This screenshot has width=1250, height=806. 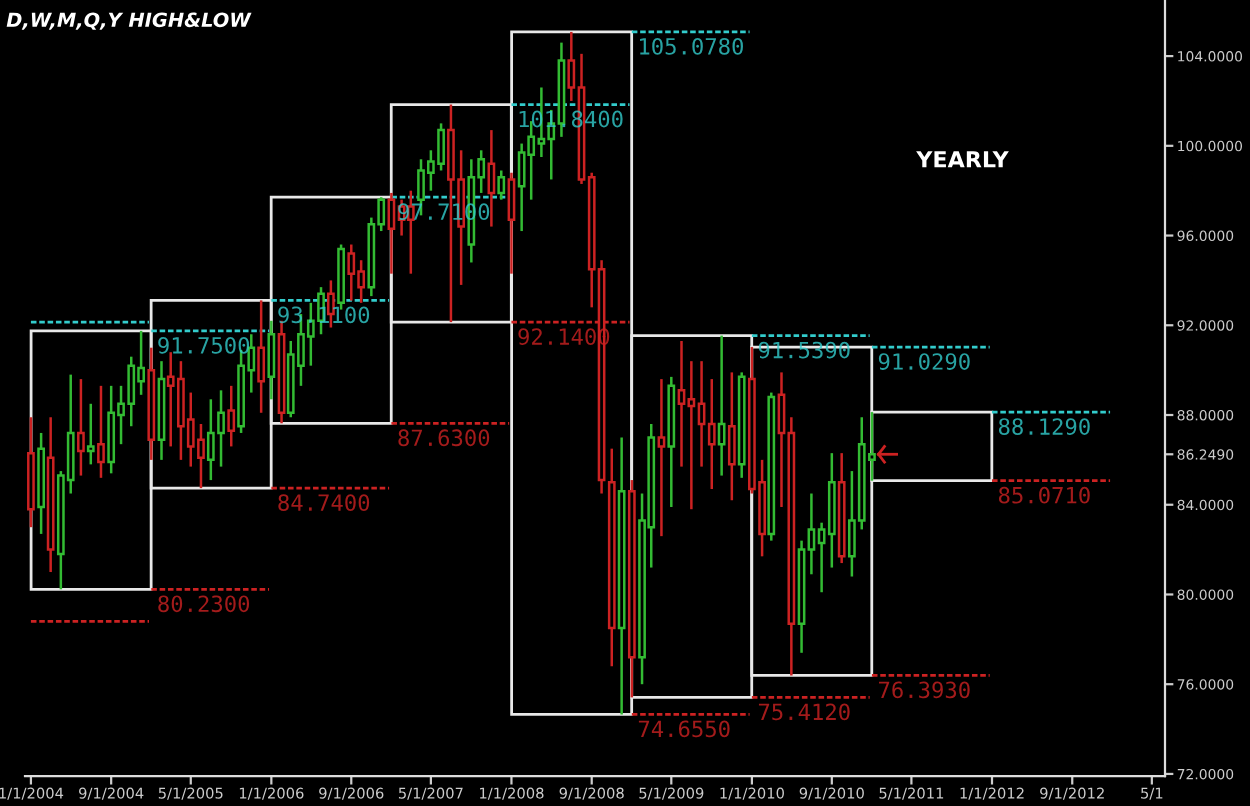 I want to click on data-label: 91.0290, so click(x=924, y=361).